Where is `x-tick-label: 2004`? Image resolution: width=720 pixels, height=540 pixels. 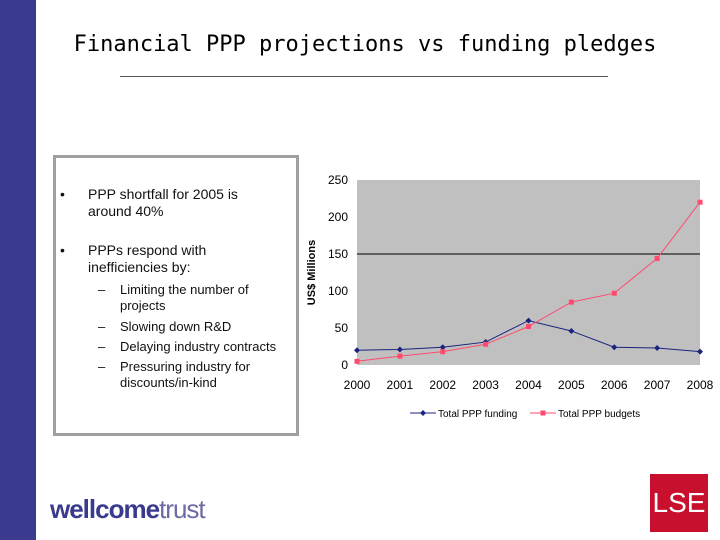
x-tick-label: 2004 is located at coordinates (528, 385).